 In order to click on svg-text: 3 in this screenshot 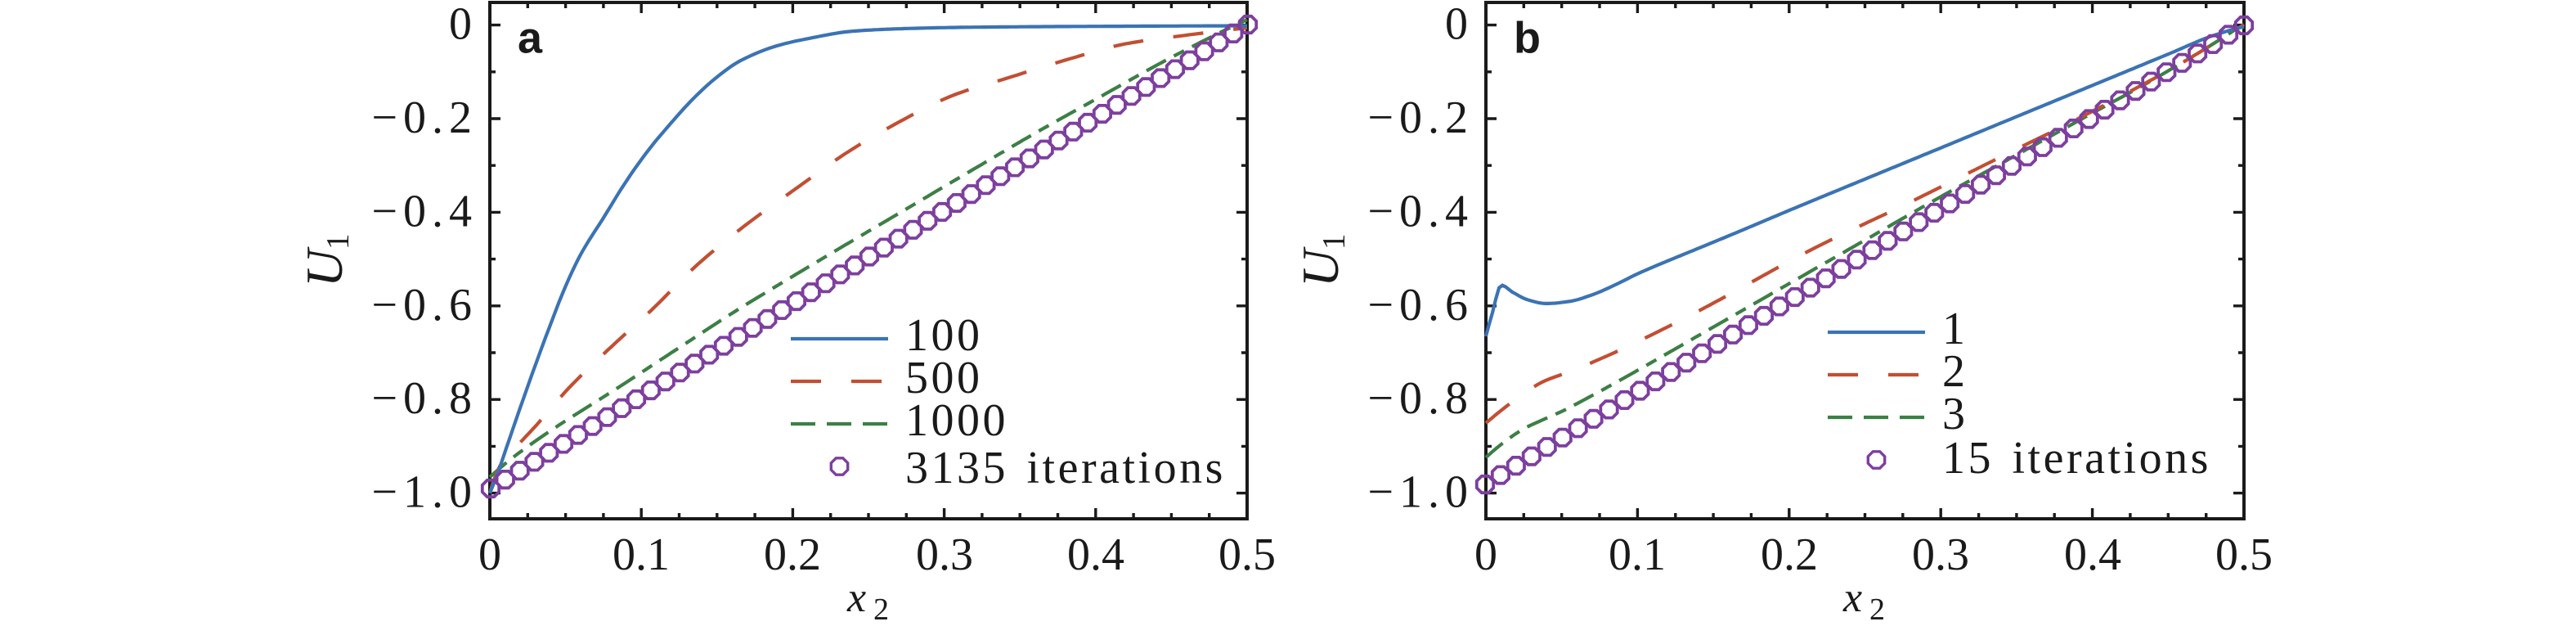, I will do `click(1955, 414)`.